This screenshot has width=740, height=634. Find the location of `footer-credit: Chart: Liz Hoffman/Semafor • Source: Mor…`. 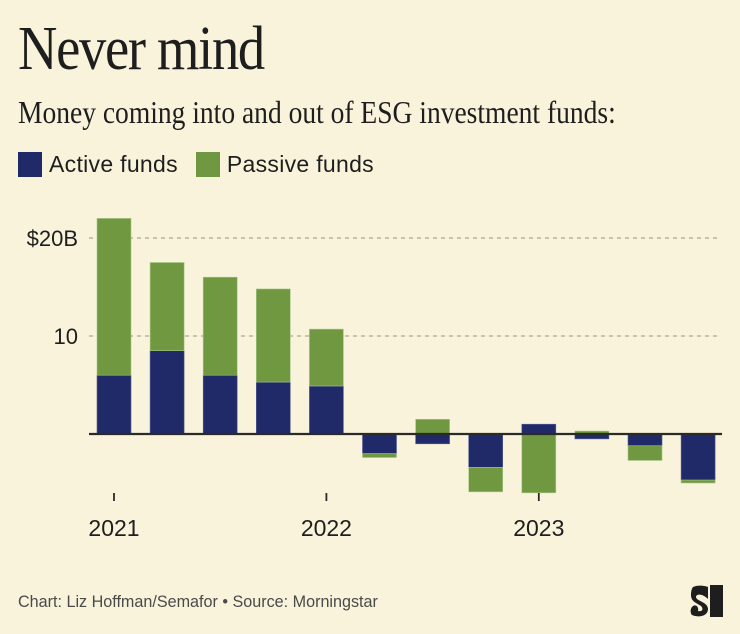

footer-credit: Chart: Liz Hoffman/Semafor • Source: Mor… is located at coordinates (198, 601).